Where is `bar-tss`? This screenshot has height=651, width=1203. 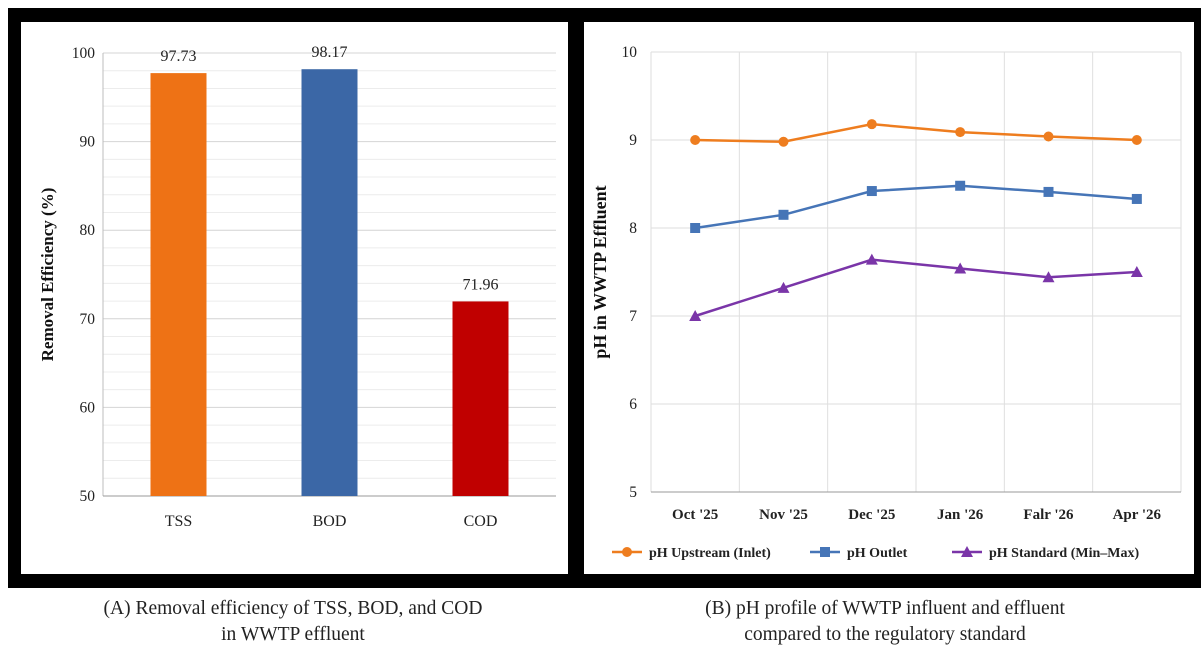 bar-tss is located at coordinates (178, 285).